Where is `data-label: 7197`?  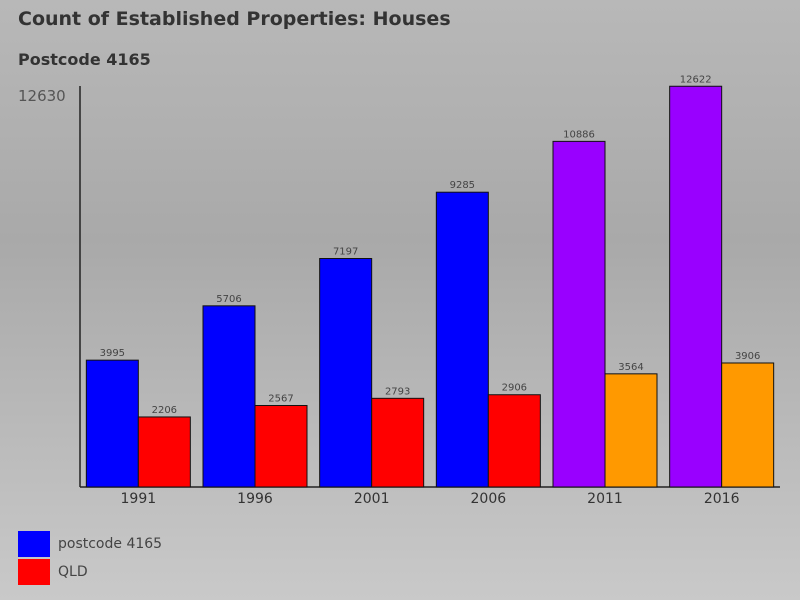 data-label: 7197 is located at coordinates (345, 251).